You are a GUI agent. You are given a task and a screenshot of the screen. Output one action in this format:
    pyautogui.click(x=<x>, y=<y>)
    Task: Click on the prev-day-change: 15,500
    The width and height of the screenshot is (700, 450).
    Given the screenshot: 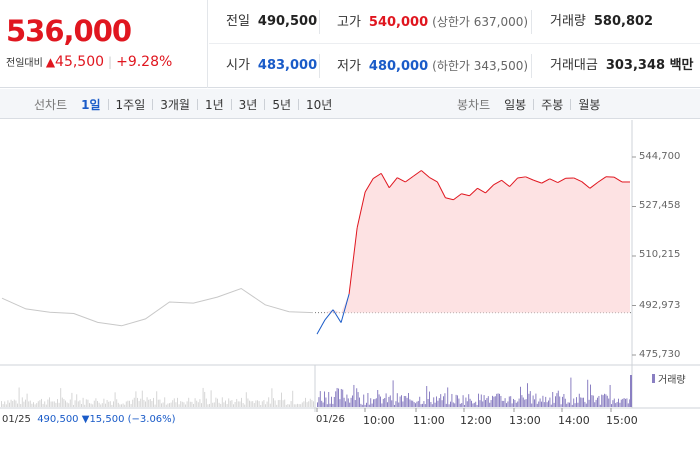 What is the action you would take?
    pyautogui.click(x=107, y=419)
    